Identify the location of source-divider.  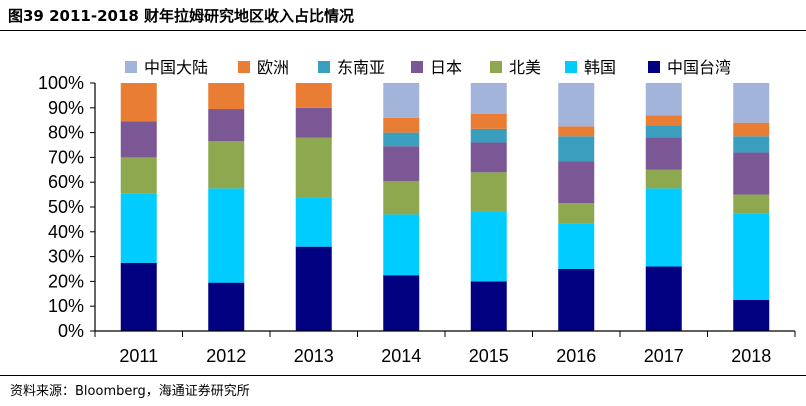
(403, 375).